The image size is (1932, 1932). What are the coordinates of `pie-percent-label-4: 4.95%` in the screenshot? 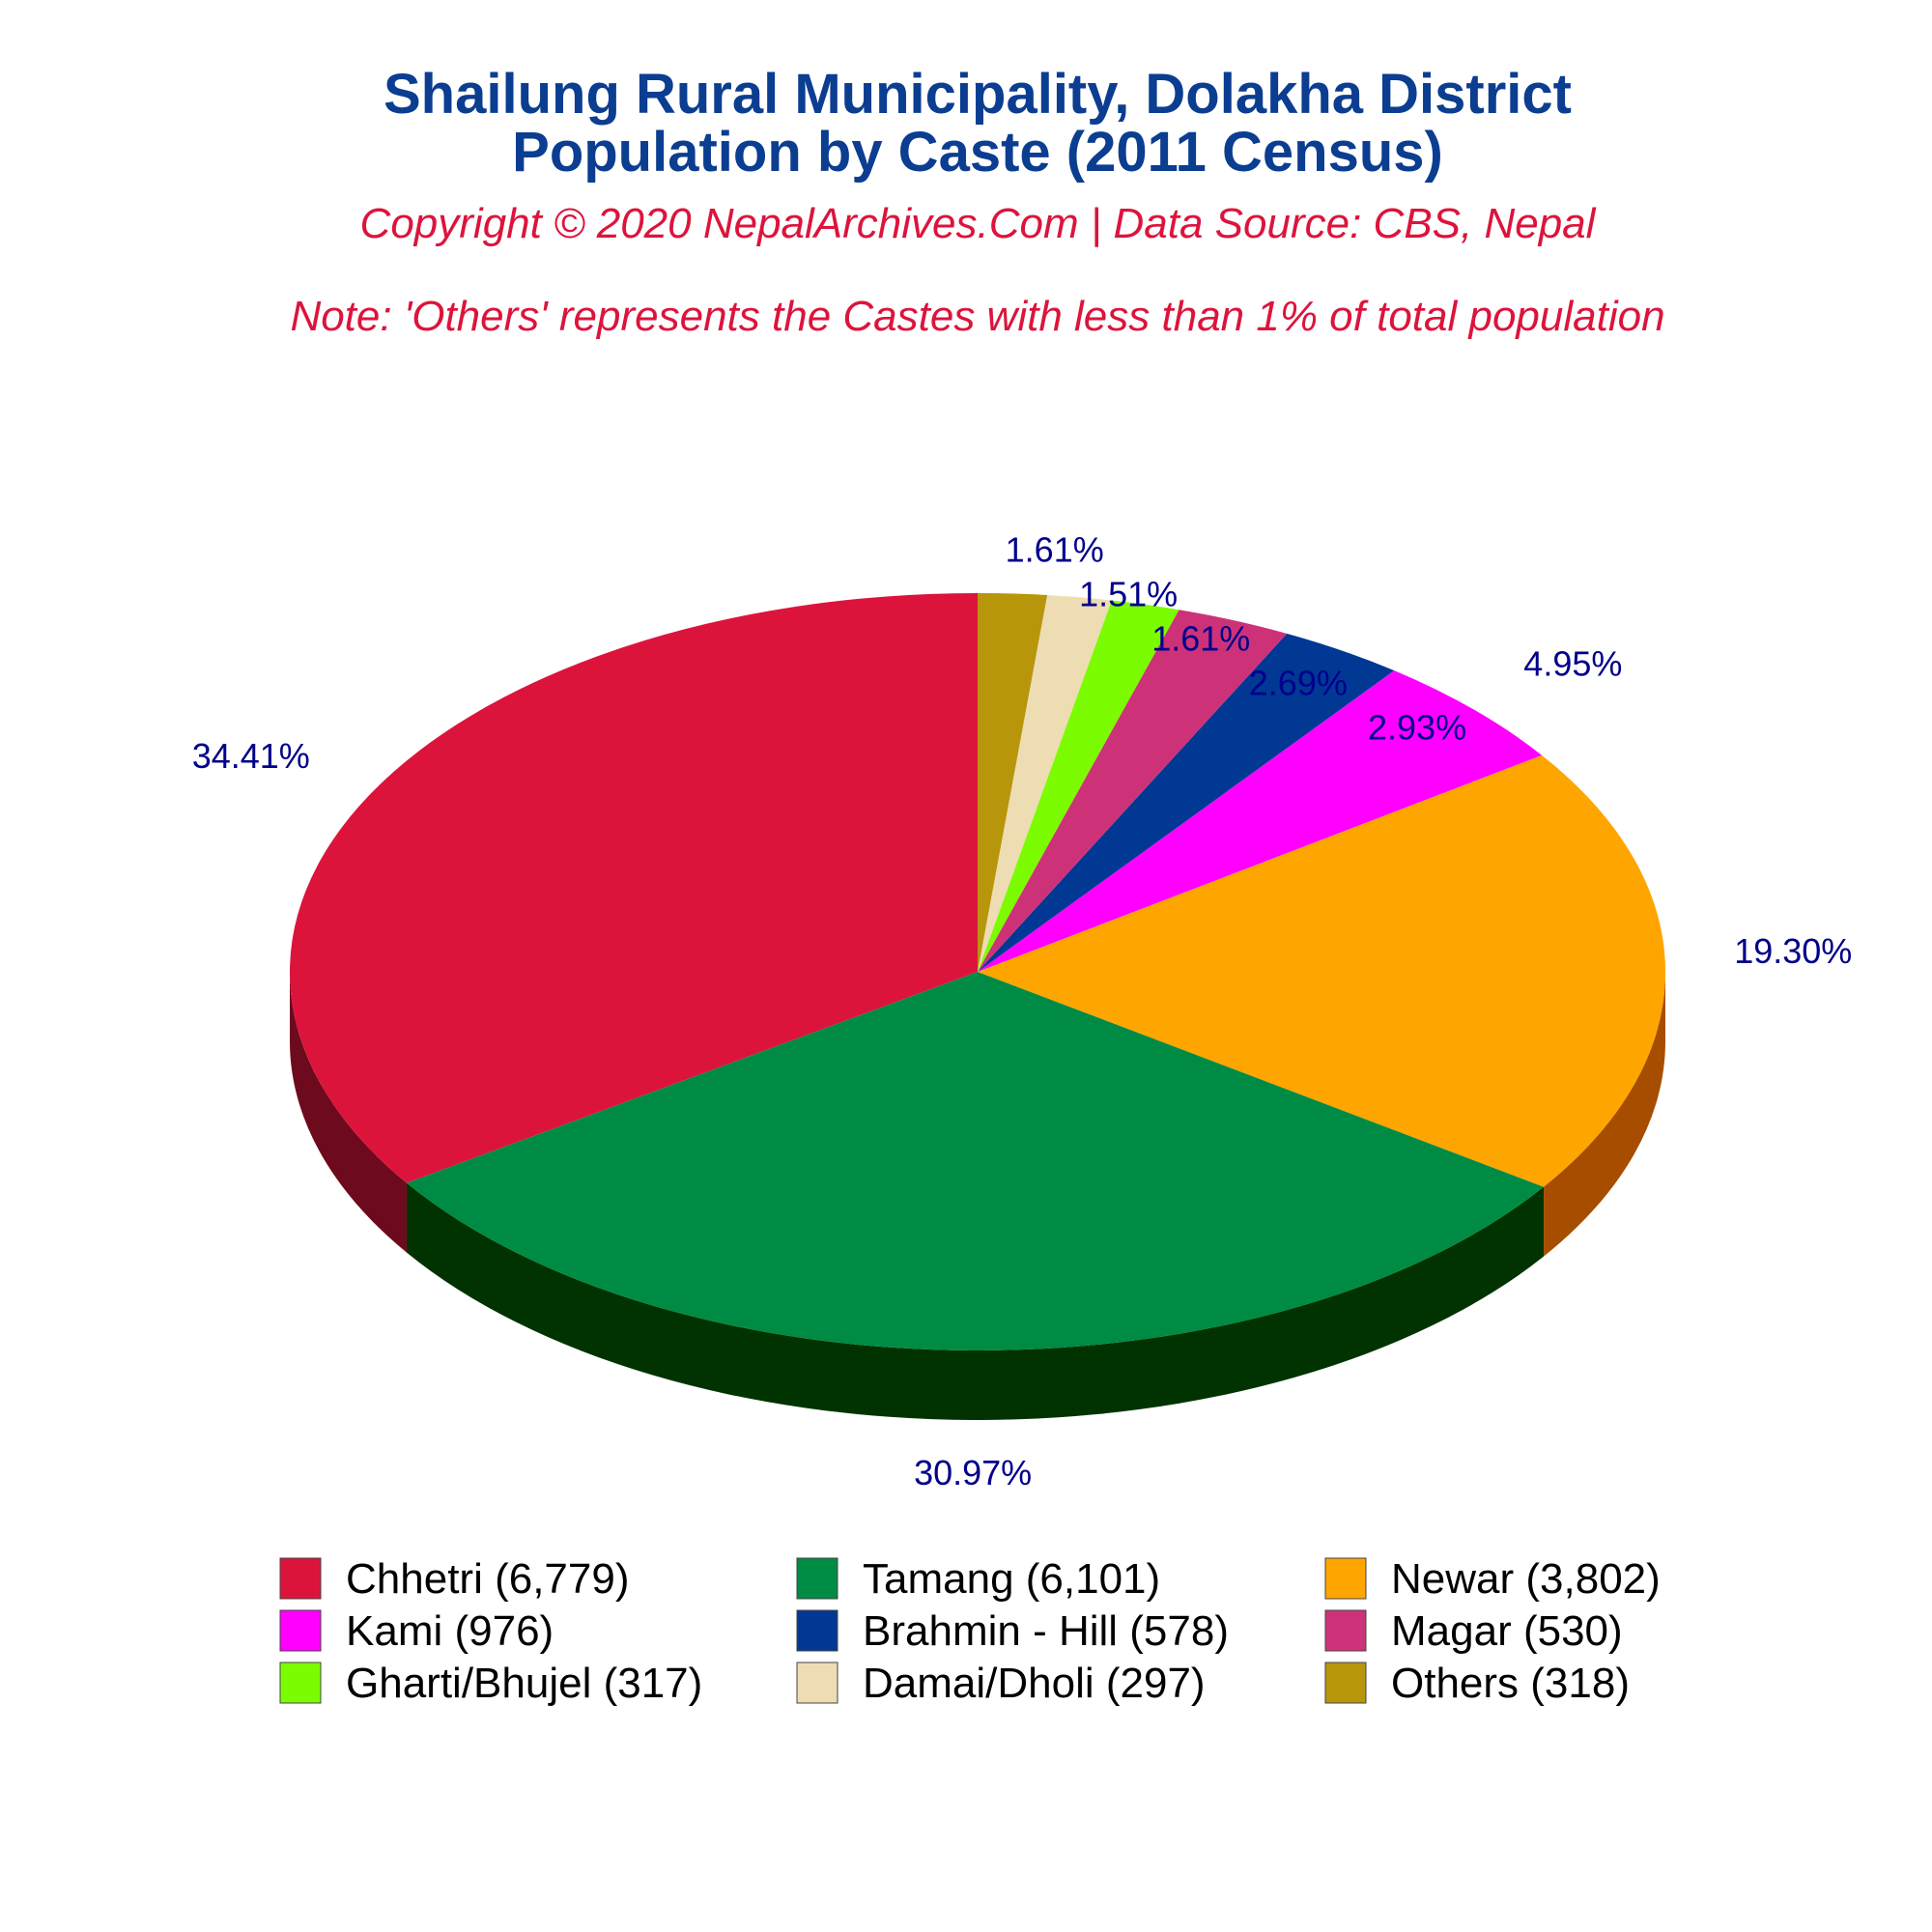 It's located at (1572, 664).